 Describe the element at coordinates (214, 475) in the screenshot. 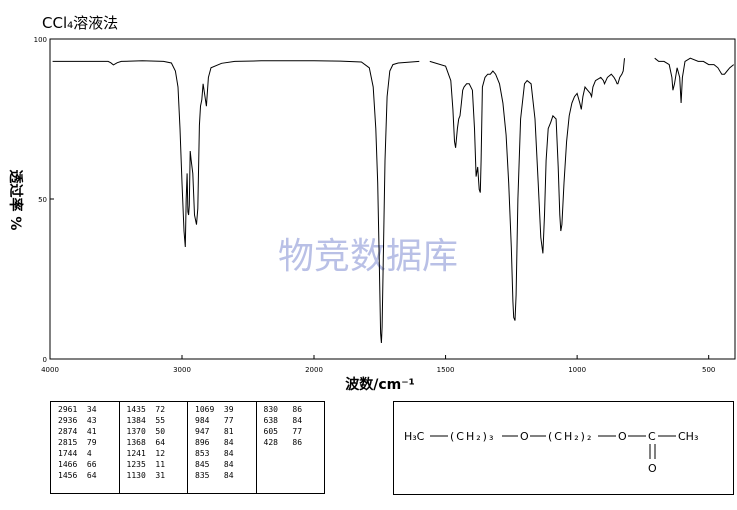

I see `peak-table-row: 835 84` at that location.